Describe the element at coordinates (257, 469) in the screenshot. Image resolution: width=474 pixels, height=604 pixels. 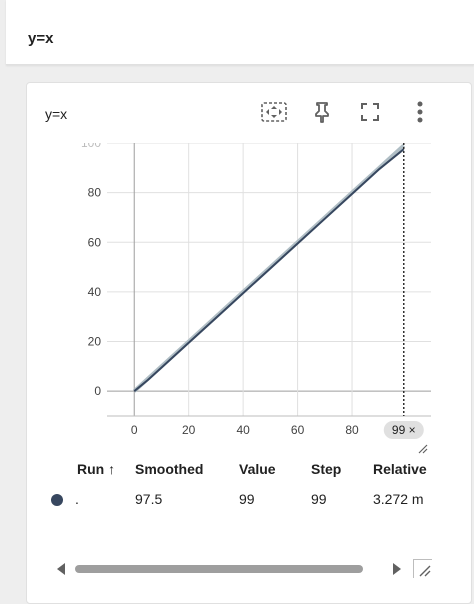
I see `col-header-value: Value` at that location.